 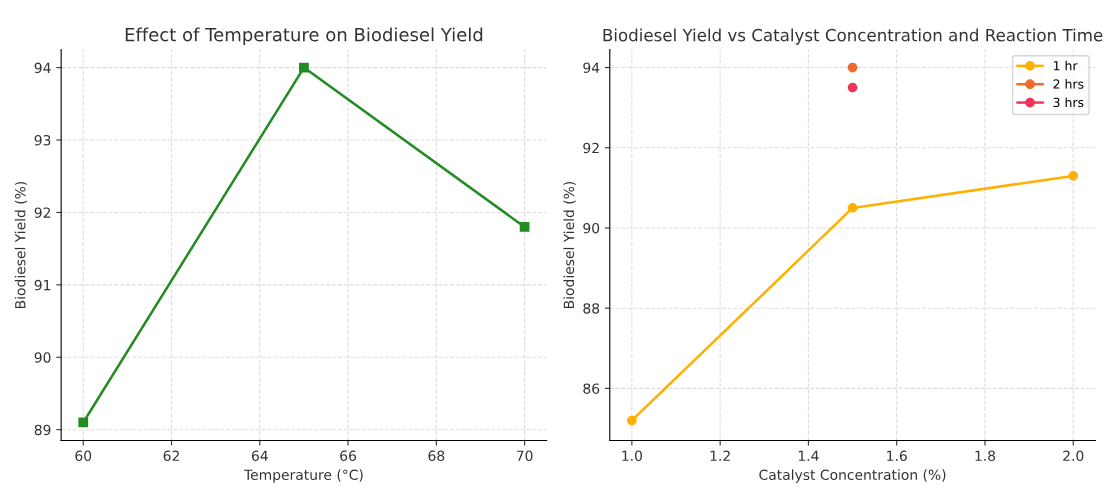 I want to click on x-tick-label: 1.0, so click(x=632, y=456).